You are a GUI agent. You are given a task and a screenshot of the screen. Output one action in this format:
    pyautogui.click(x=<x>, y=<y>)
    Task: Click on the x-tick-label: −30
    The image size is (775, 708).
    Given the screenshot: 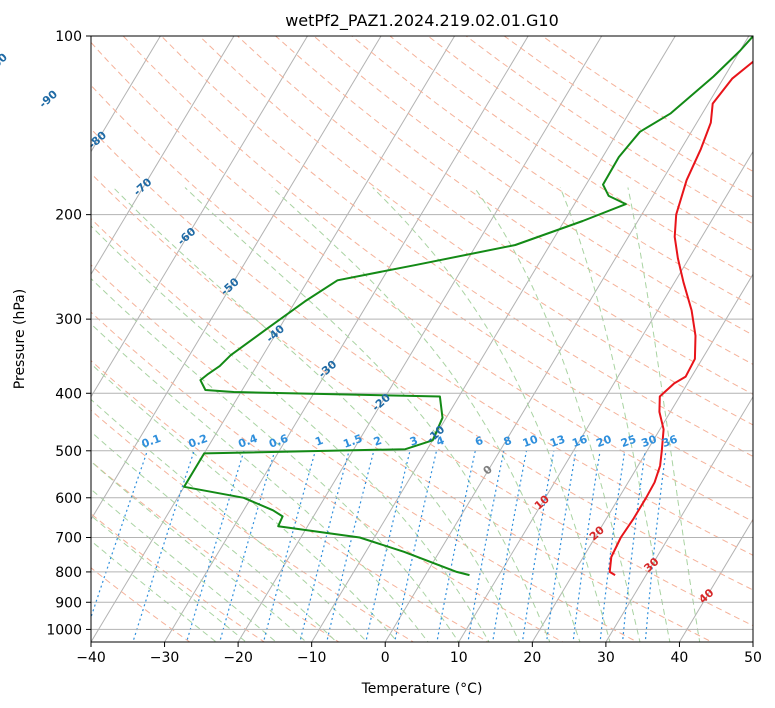 What is the action you would take?
    pyautogui.click(x=165, y=658)
    